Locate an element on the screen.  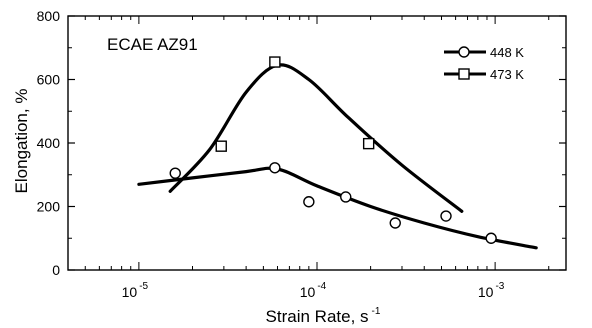
x-tick-exp: -4 is located at coordinates (321, 286).